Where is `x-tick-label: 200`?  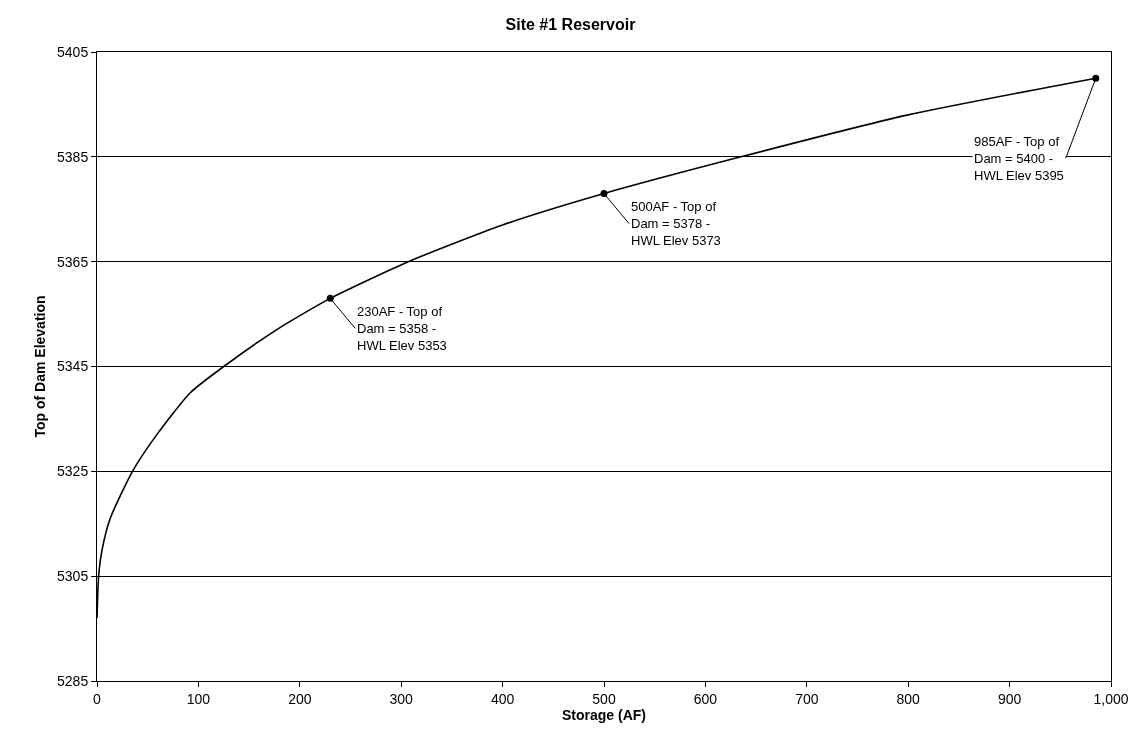
x-tick-label: 200 is located at coordinates (300, 698).